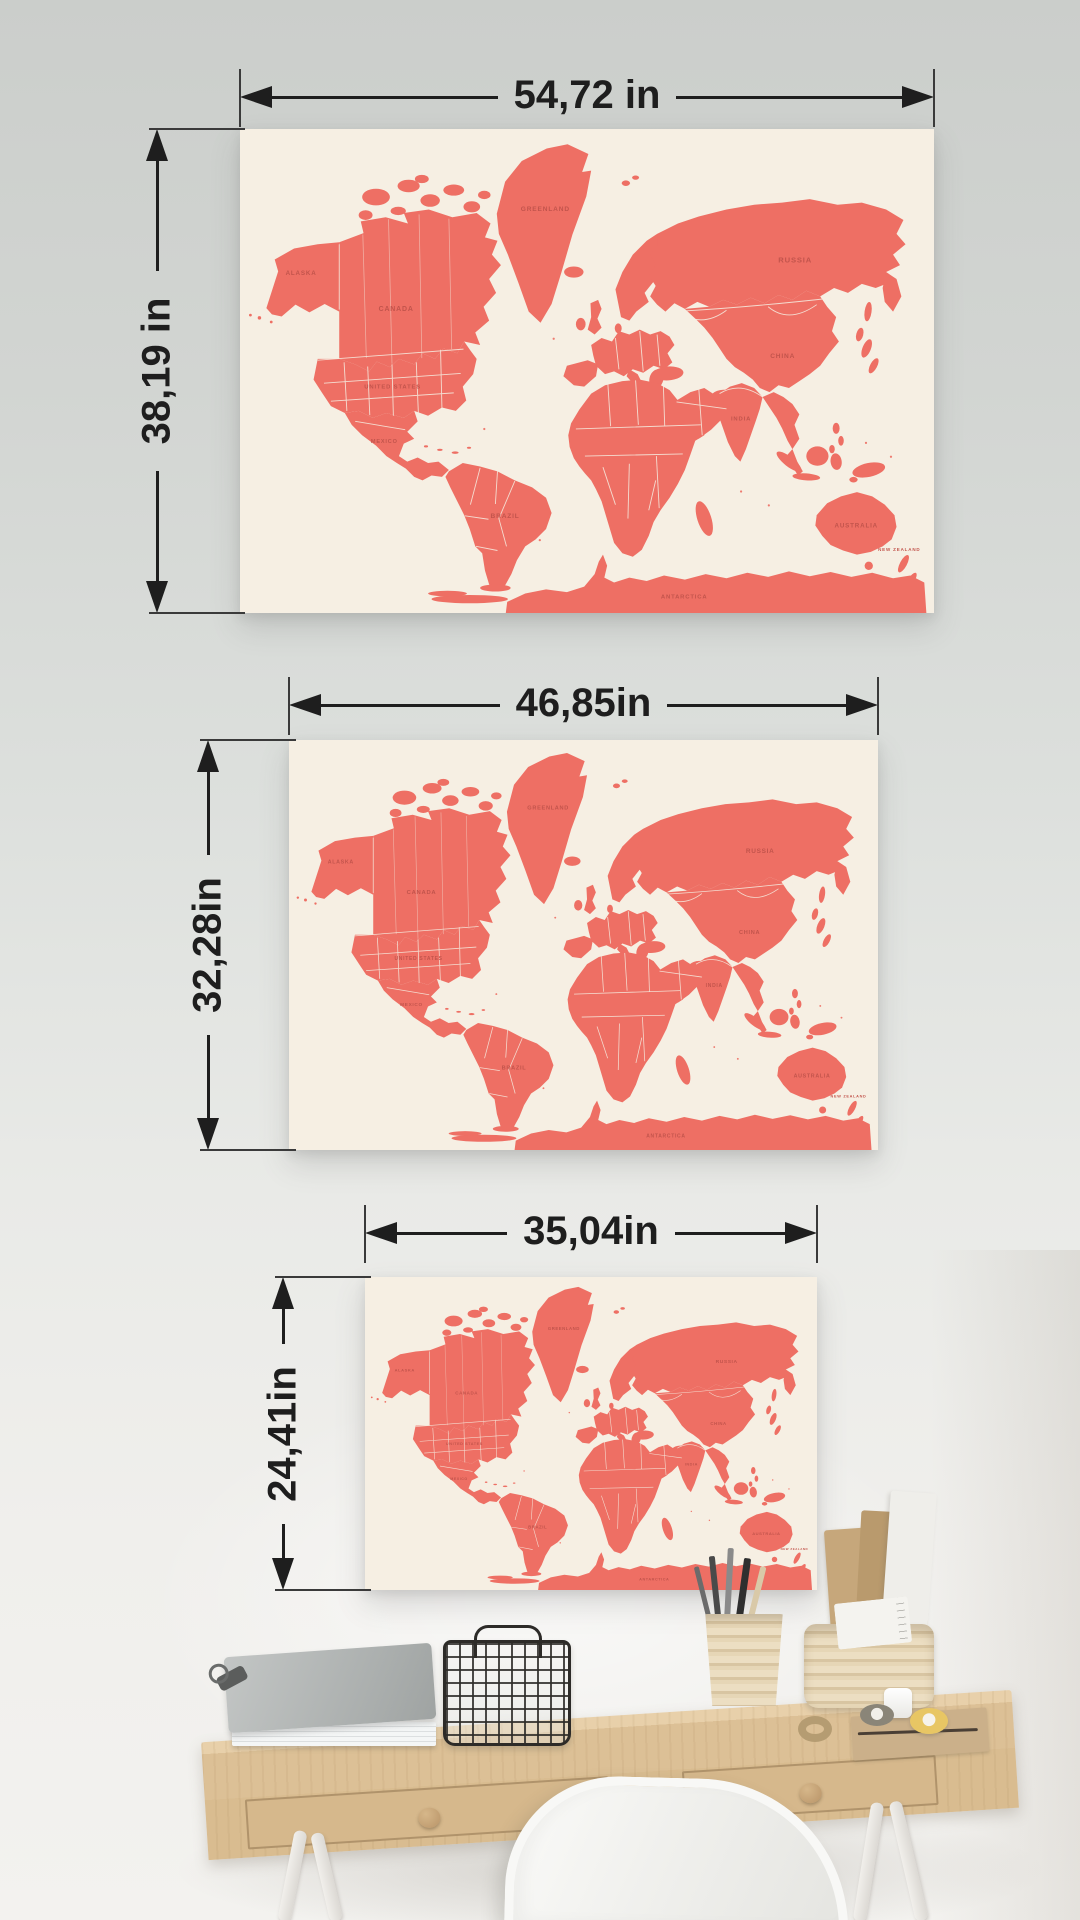 This screenshot has width=1080, height=1920. Describe the element at coordinates (322, 1688) in the screenshot. I see `gray-folder` at that location.